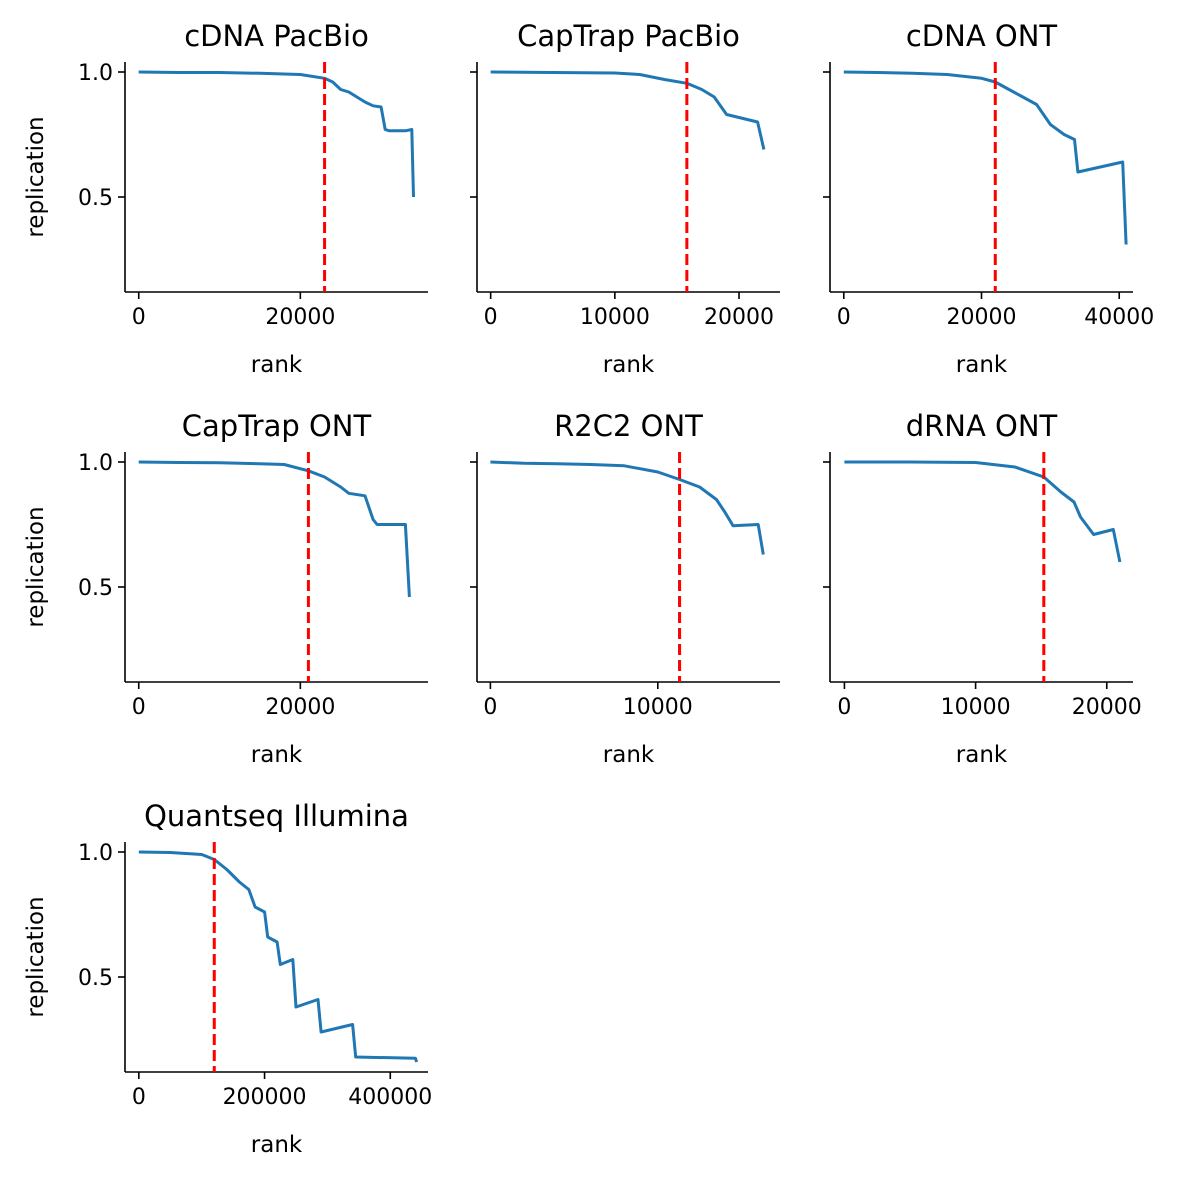 The width and height of the screenshot is (1177, 1180). Describe the element at coordinates (1119, 317) in the screenshot. I see `x-tick-label: 40000` at that location.